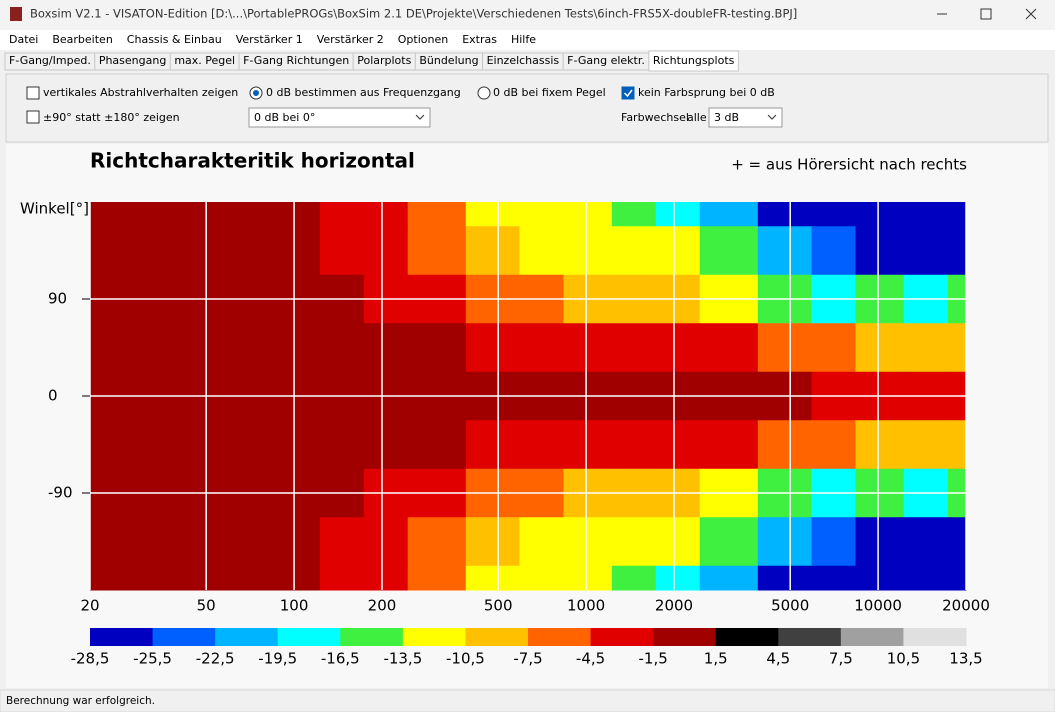  Describe the element at coordinates (841, 659) in the screenshot. I see `colorbar-label: 7,5` at that location.